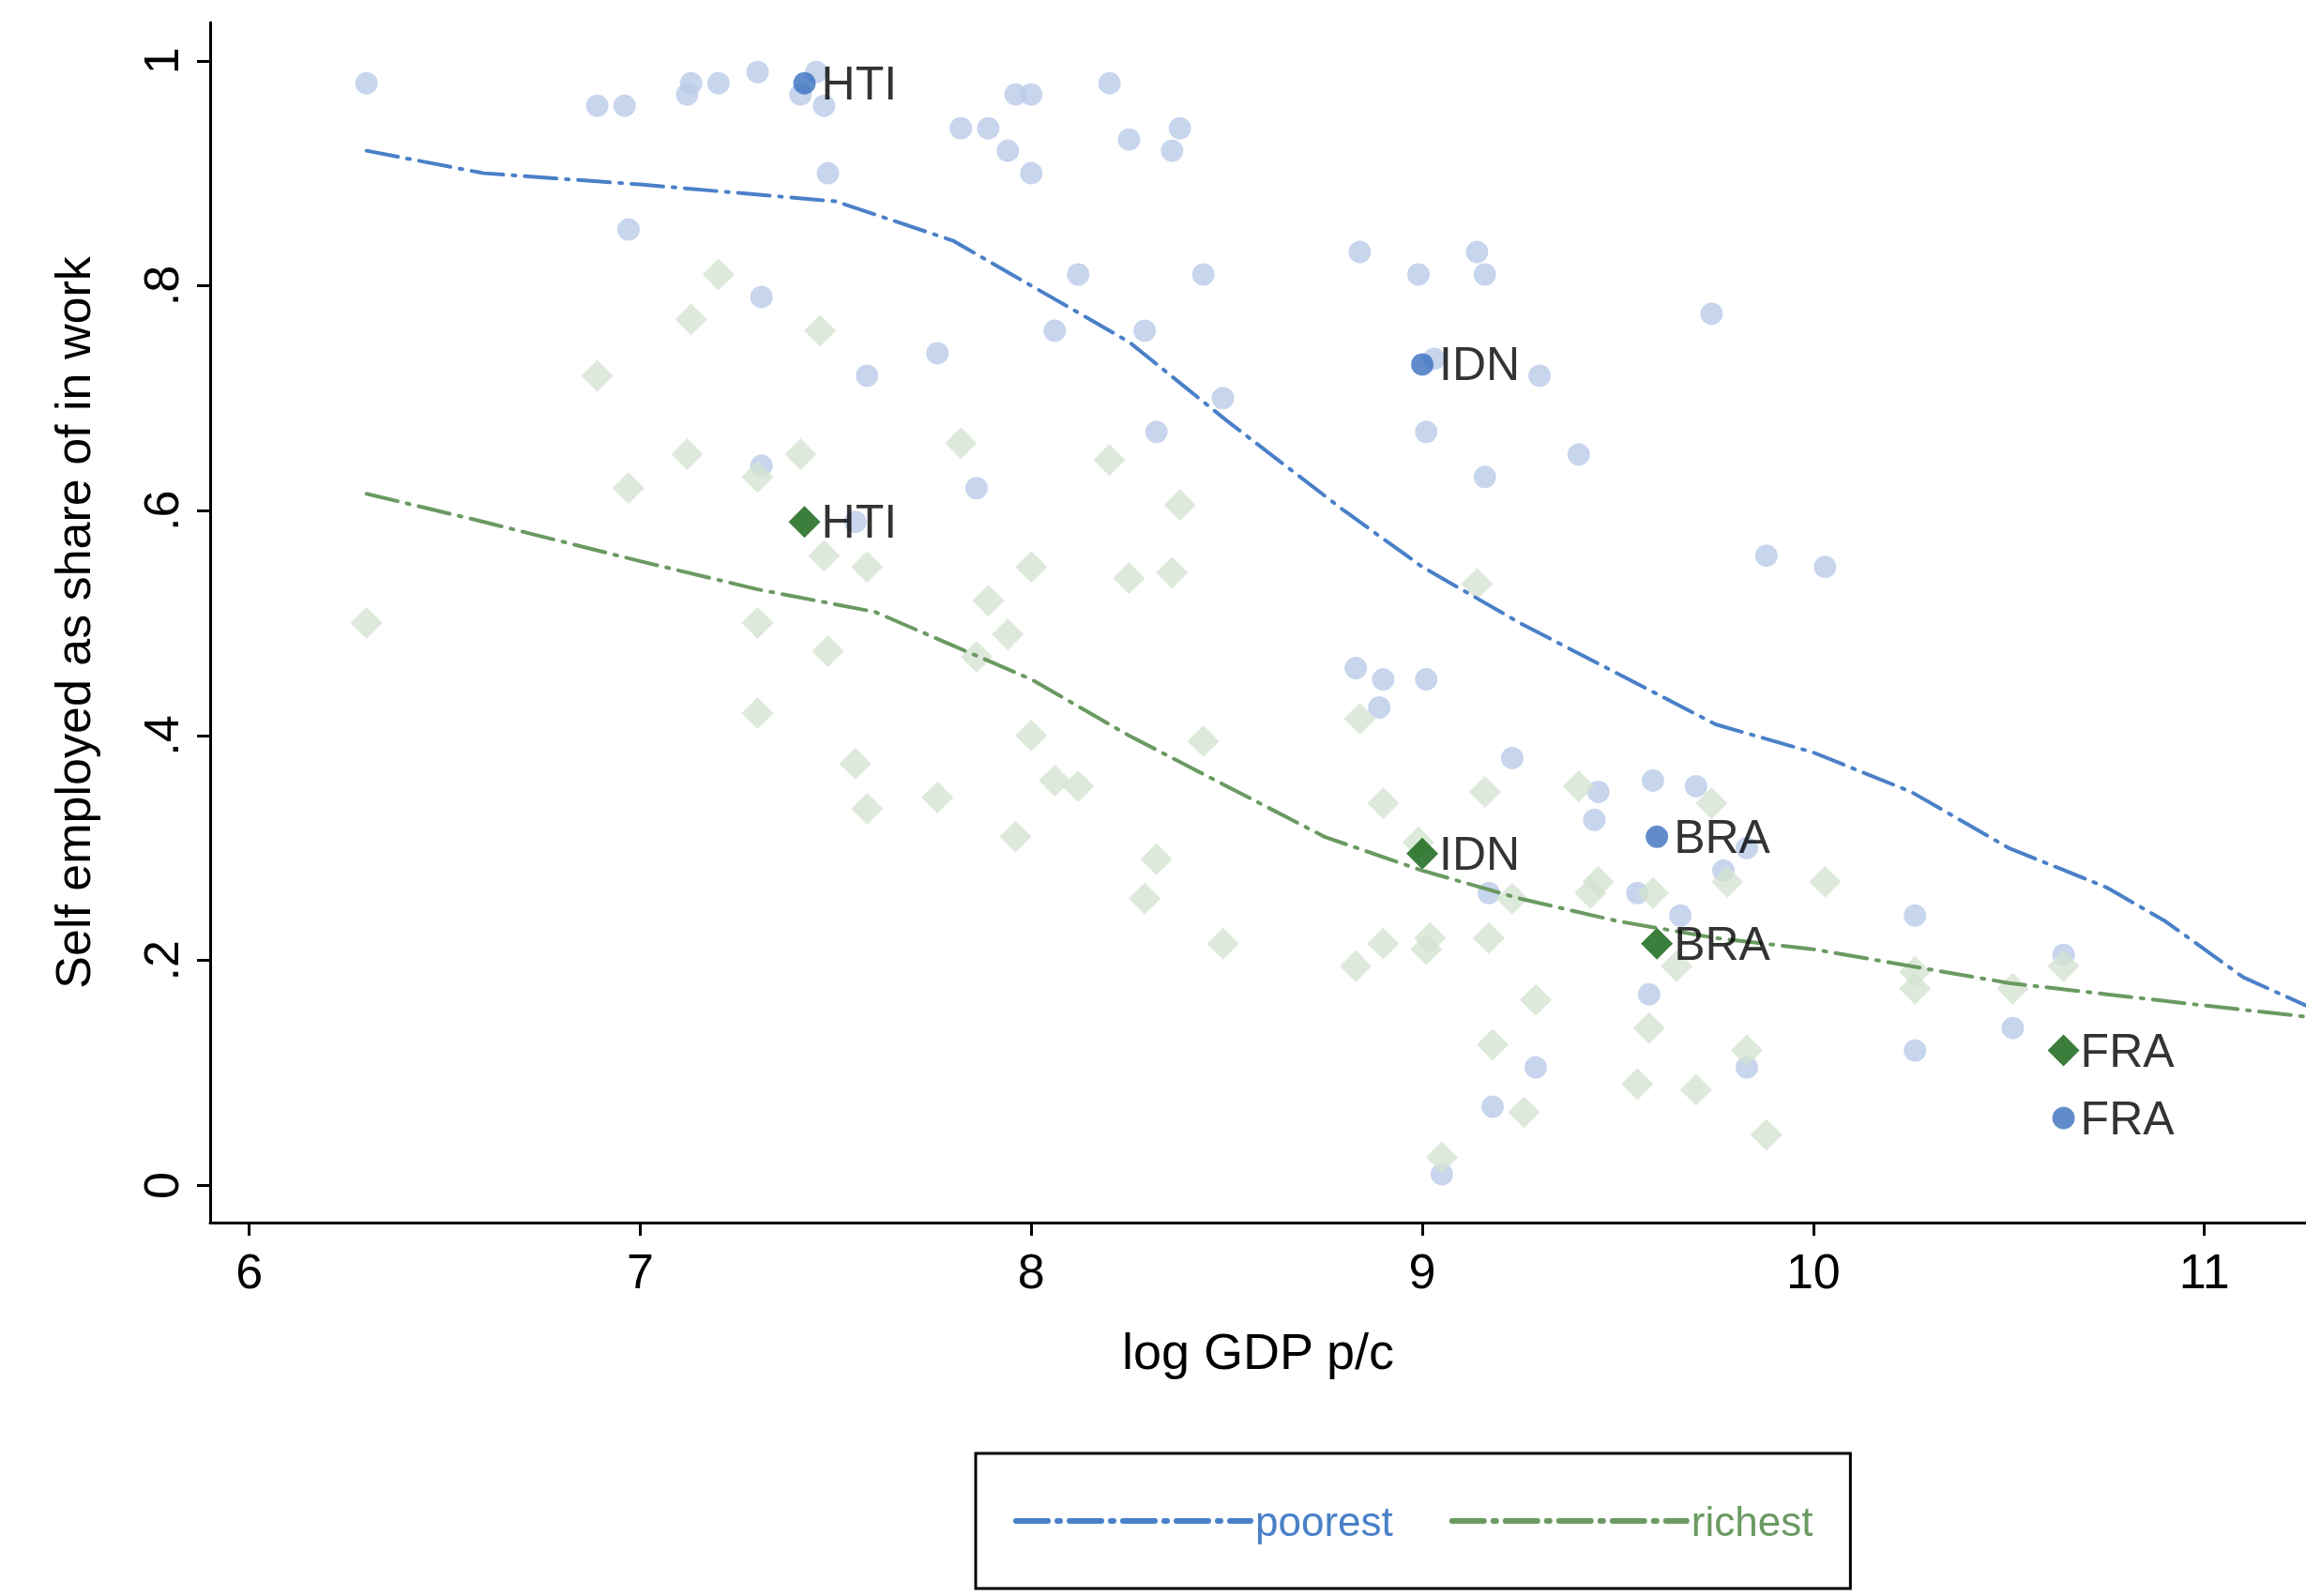 Image resolution: width=2306 pixels, height=1596 pixels. Describe the element at coordinates (1752, 1520) in the screenshot. I see `text: richest` at that location.